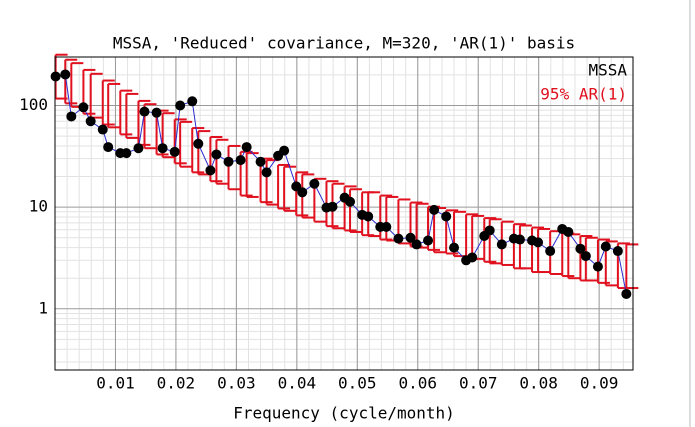 This screenshot has width=695, height=427. What do you see at coordinates (33, 104) in the screenshot?
I see `y-tick-label: 100` at bounding box center [33, 104].